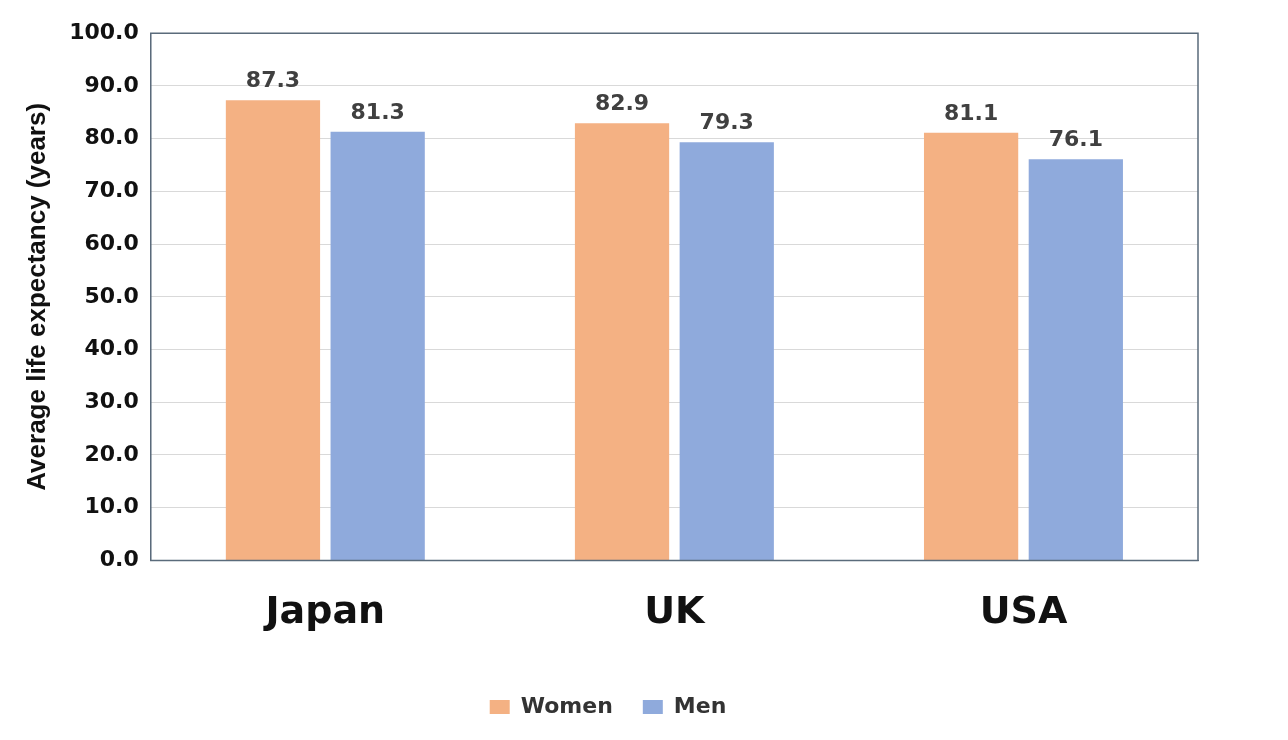 The height and width of the screenshot is (740, 1288). What do you see at coordinates (700, 705) in the screenshot?
I see `legend-label: Men` at bounding box center [700, 705].